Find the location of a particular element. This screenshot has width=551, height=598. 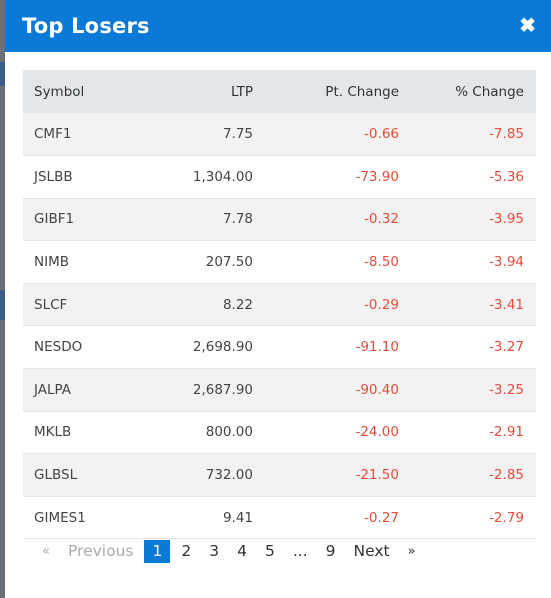

ltp-cell: 2,698.90 is located at coordinates (222, 347).